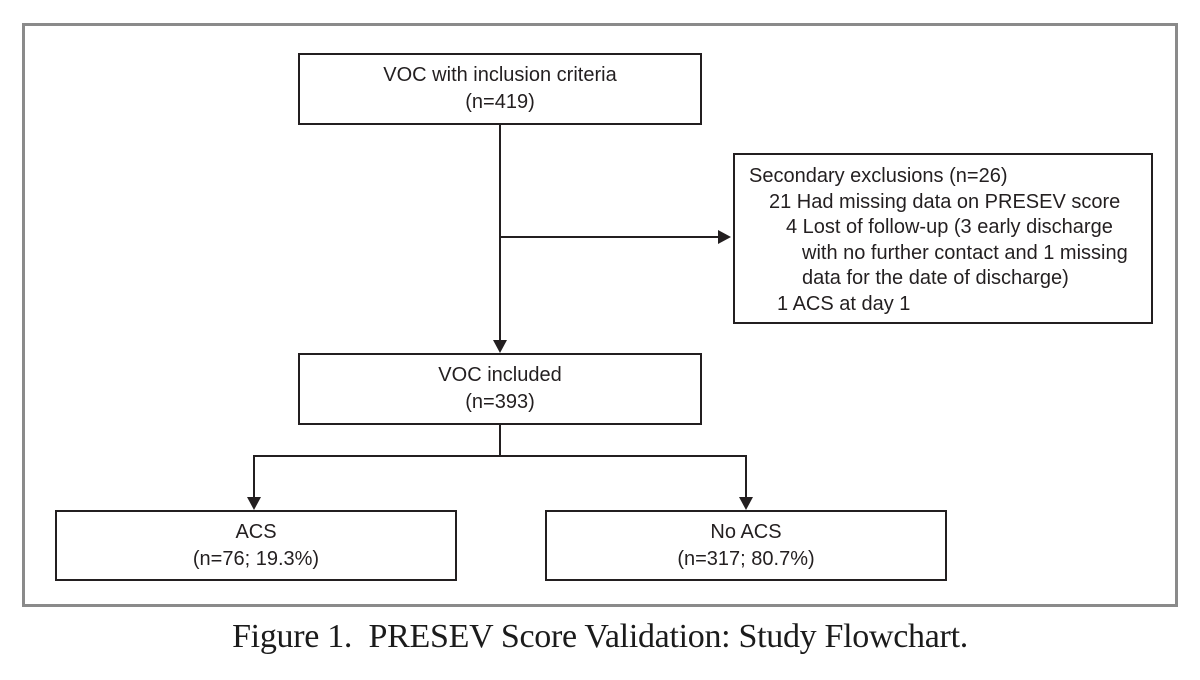  Describe the element at coordinates (500, 375) in the screenshot. I see `box-voc-included-label: VOC included` at that location.